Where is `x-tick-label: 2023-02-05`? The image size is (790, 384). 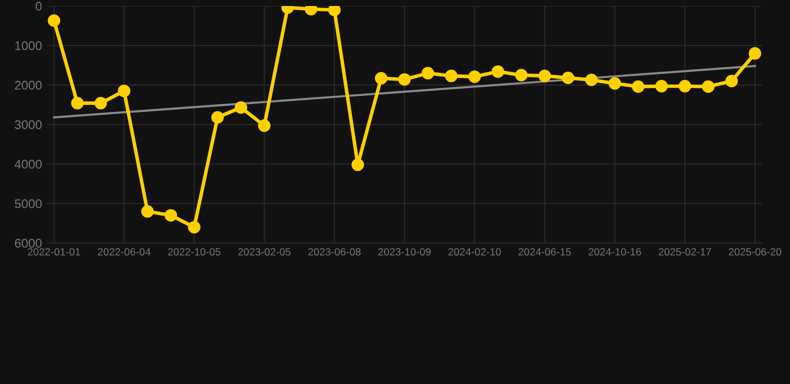
x-tick-label: 2023-02-05 is located at coordinates (264, 252).